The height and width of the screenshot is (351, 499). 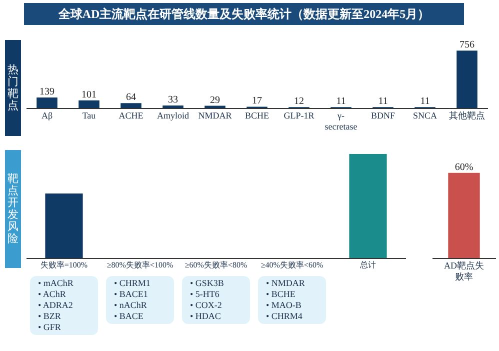 I want to click on text: • GSK3B • 5-HT6 • COX-2 • HDAC, so click(x=207, y=300).